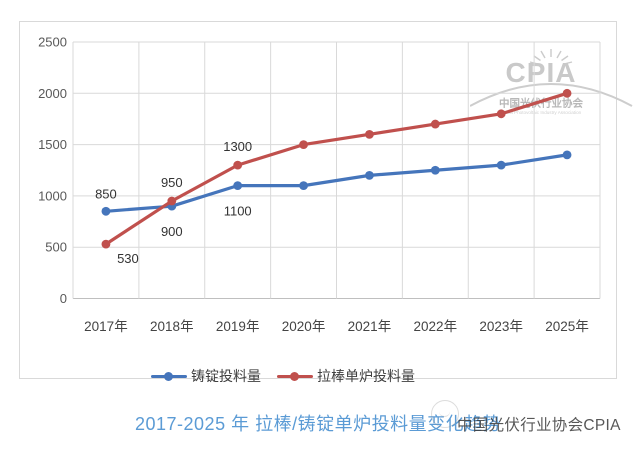 This screenshot has width=634, height=449. What do you see at coordinates (56, 247) in the screenshot?
I see `y-tick-label: 500` at bounding box center [56, 247].